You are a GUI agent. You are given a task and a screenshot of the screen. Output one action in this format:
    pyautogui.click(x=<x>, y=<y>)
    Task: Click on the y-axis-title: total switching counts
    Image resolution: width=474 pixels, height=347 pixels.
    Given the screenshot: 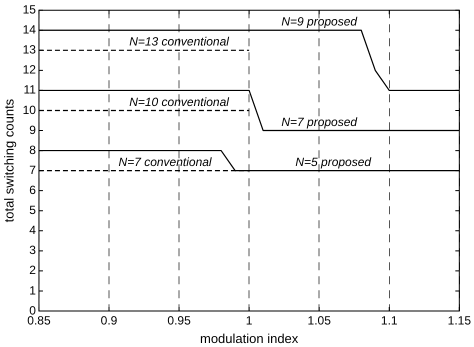 What is the action you would take?
    pyautogui.click(x=8, y=160)
    